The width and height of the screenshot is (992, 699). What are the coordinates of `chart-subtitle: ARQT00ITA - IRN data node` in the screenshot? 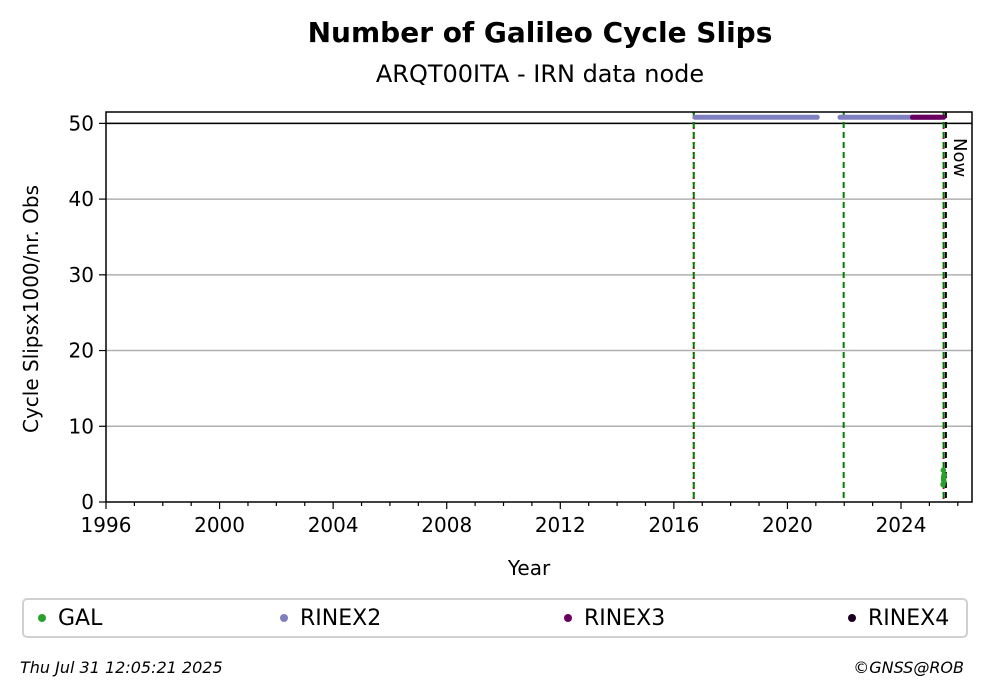 It's located at (540, 74).